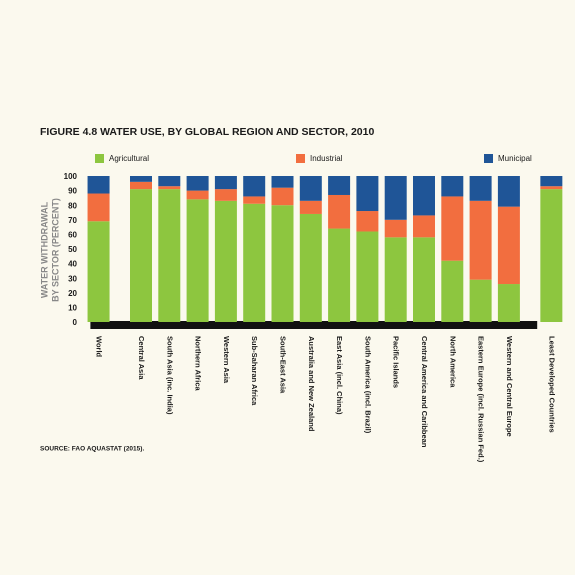 The width and height of the screenshot is (575, 575). What do you see at coordinates (129, 158) in the screenshot?
I see `legend-label: Agricultural` at bounding box center [129, 158].